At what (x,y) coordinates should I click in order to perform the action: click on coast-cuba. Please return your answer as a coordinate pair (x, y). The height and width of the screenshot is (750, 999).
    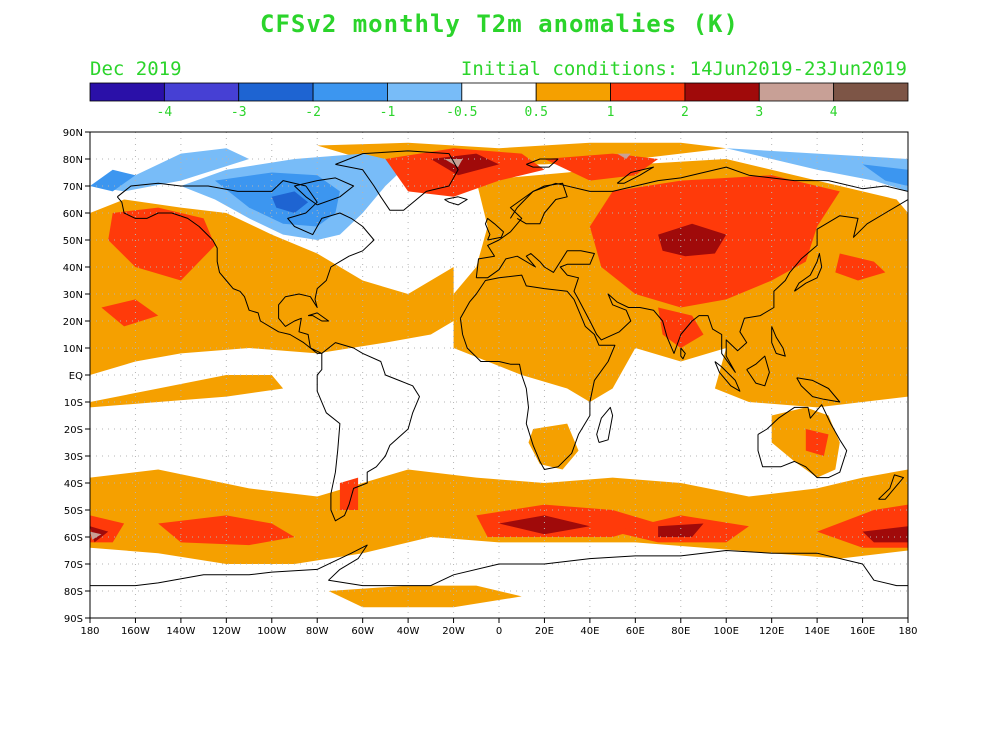
    Looking at the image, I should click on (318, 317).